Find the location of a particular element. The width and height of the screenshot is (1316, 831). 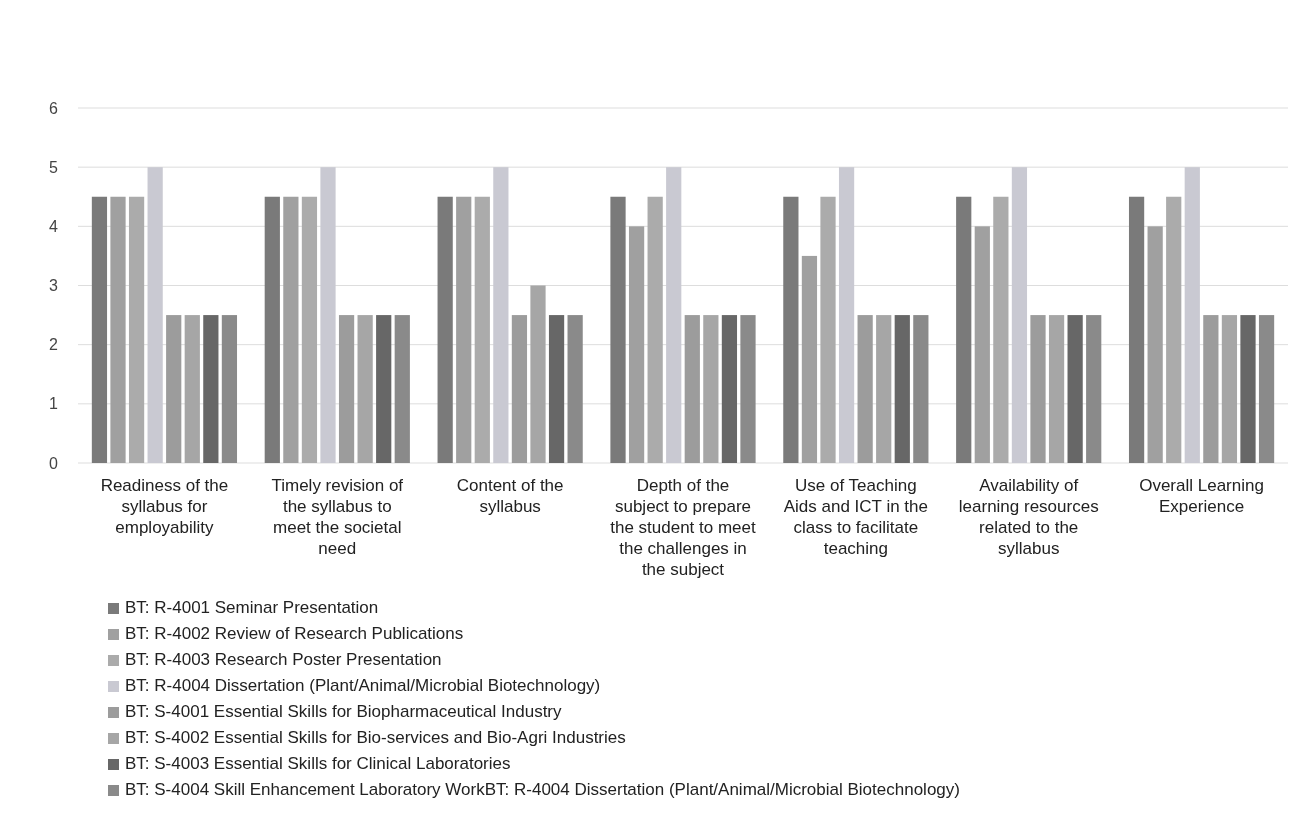

legend-label: BT: R-4002 Review of Research Publications is located at coordinates (294, 633).